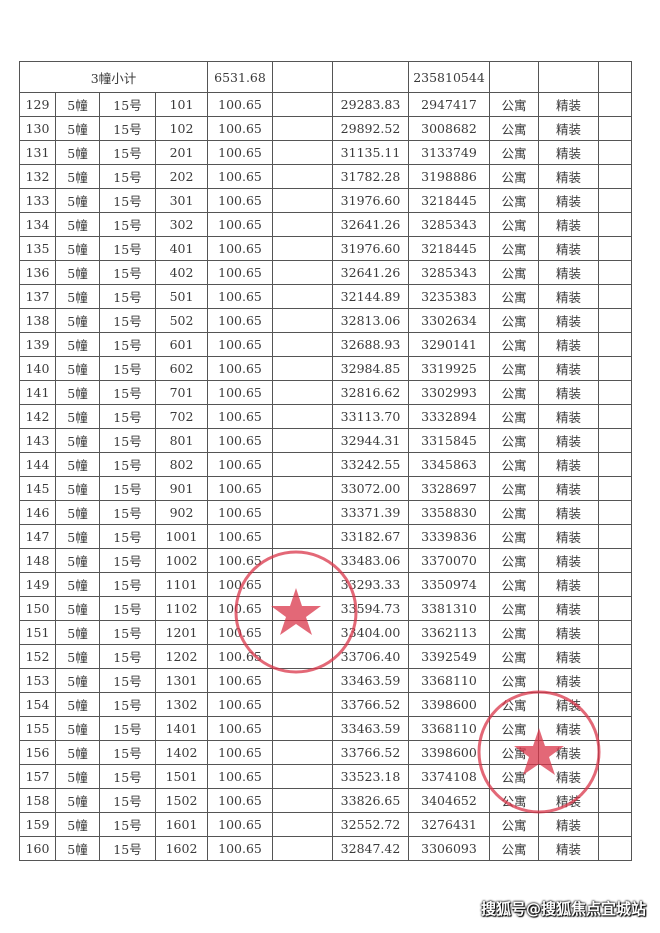  I want to click on table-cell: 31782.28, so click(370, 176).